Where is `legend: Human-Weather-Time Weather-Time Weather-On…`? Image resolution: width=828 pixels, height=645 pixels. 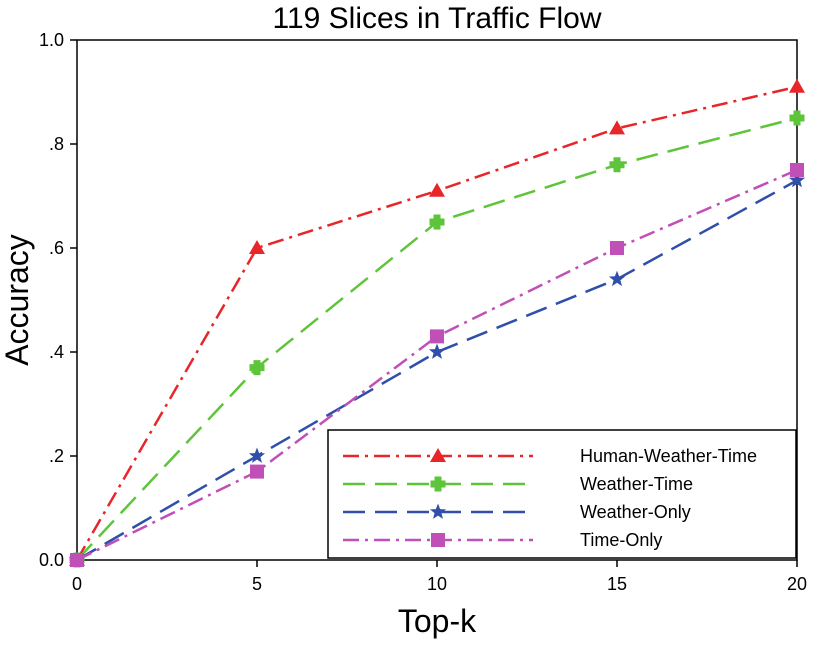
legend: Human-Weather-Time Weather-Time Weather-On… is located at coordinates (562, 494).